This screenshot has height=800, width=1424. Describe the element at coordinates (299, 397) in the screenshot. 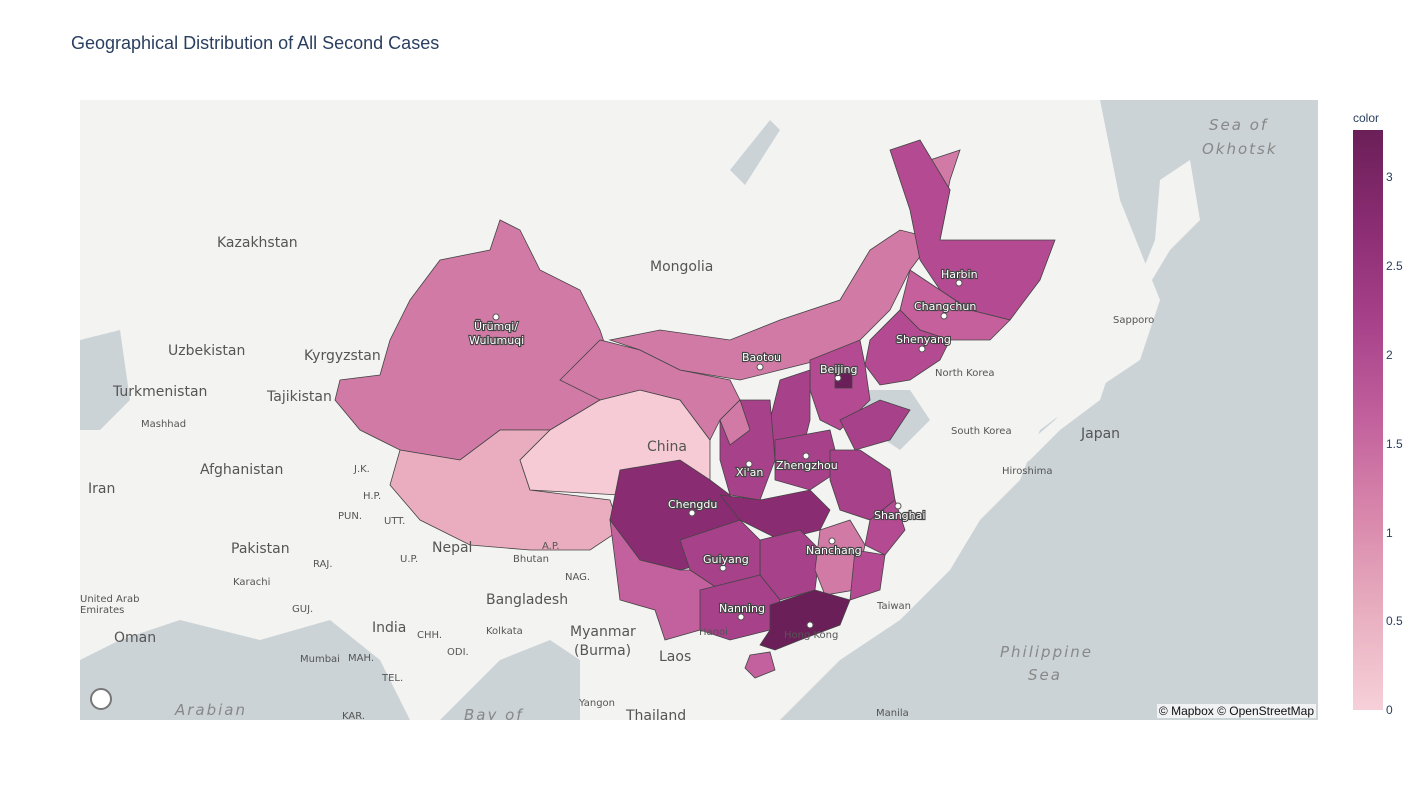

I see `label-tajikistan: Tajikistan` at that location.